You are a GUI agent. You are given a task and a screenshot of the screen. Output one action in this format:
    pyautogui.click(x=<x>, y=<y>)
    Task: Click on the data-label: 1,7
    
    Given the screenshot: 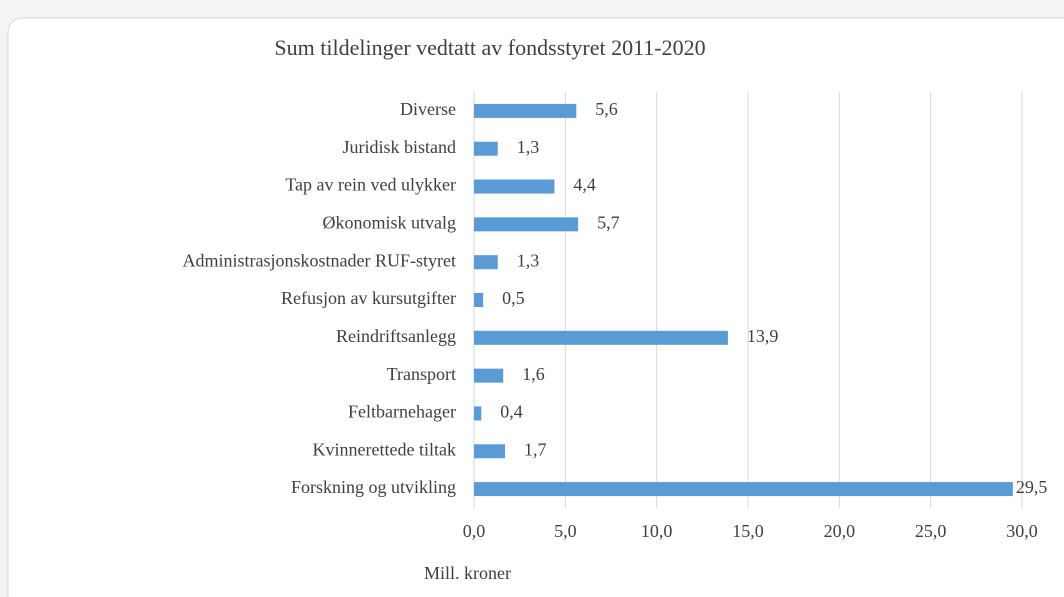 What is the action you would take?
    pyautogui.click(x=535, y=449)
    